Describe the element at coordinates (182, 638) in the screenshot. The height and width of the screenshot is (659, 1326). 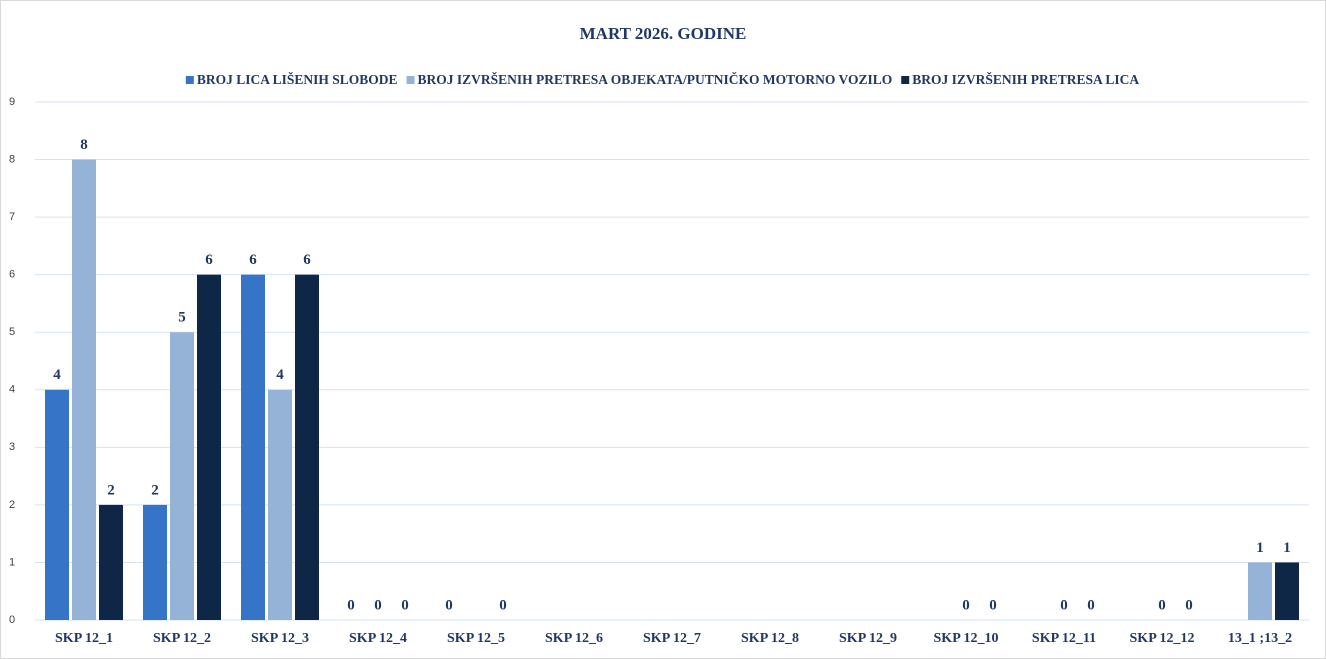
I see `x-tick-label: SKP 12_2` at that location.